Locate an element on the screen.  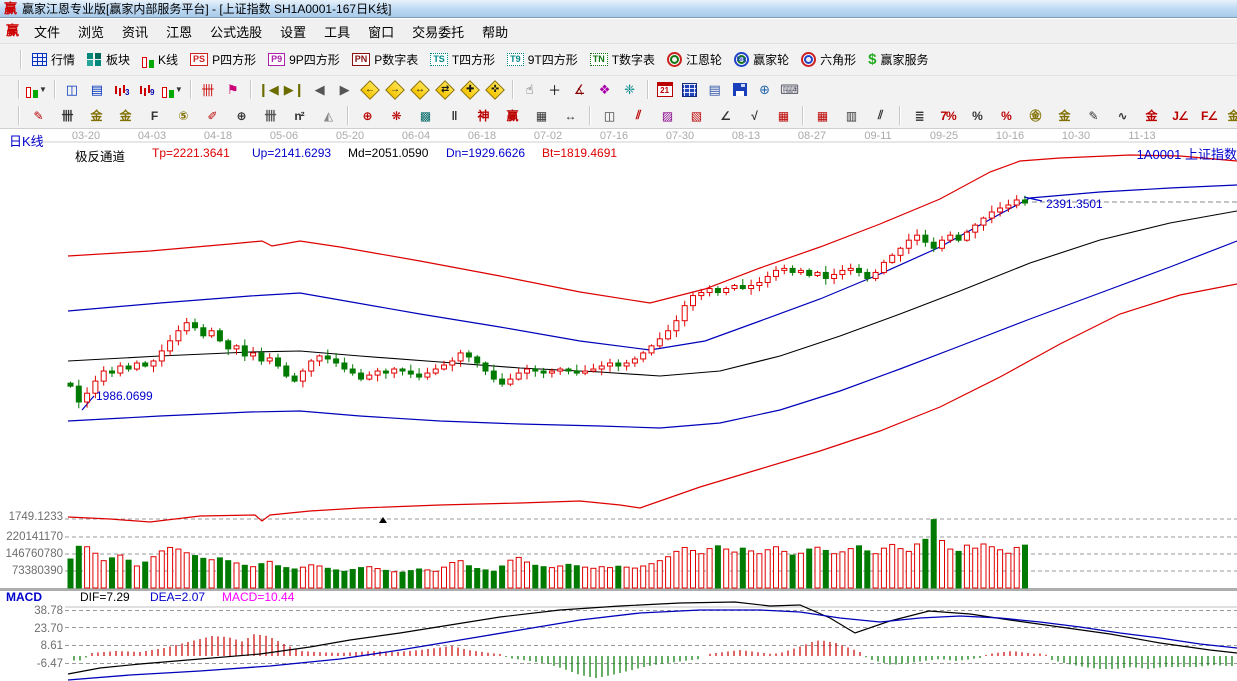
menu-item-0: 文件 is located at coordinates (47, 32).